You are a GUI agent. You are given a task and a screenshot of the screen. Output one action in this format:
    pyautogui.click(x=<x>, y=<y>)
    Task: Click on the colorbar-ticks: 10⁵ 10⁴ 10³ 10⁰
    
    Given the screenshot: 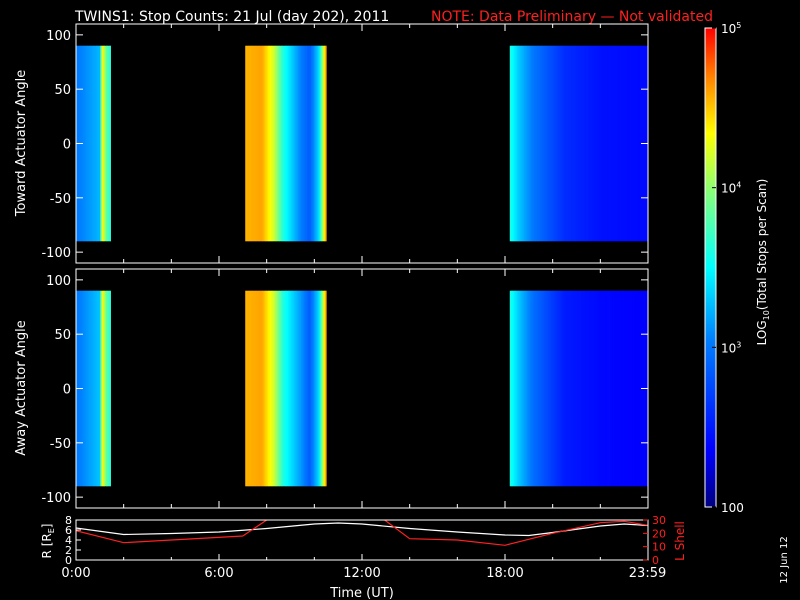 What is the action you would take?
    pyautogui.click(x=728, y=268)
    